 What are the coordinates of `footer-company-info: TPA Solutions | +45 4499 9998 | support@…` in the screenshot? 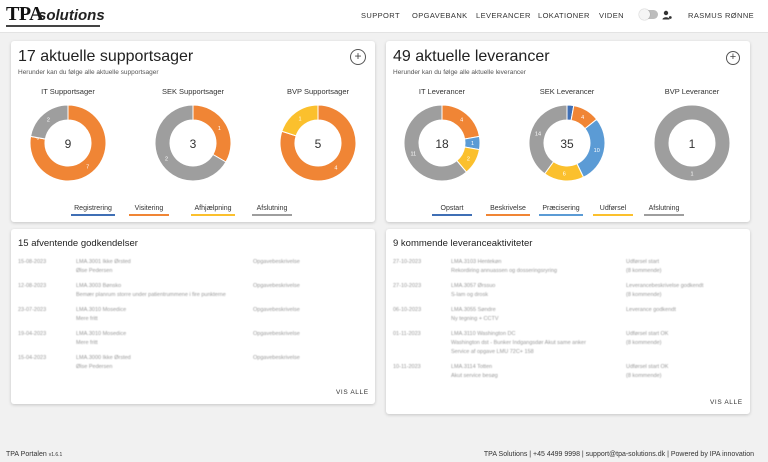 It's located at (618, 454).